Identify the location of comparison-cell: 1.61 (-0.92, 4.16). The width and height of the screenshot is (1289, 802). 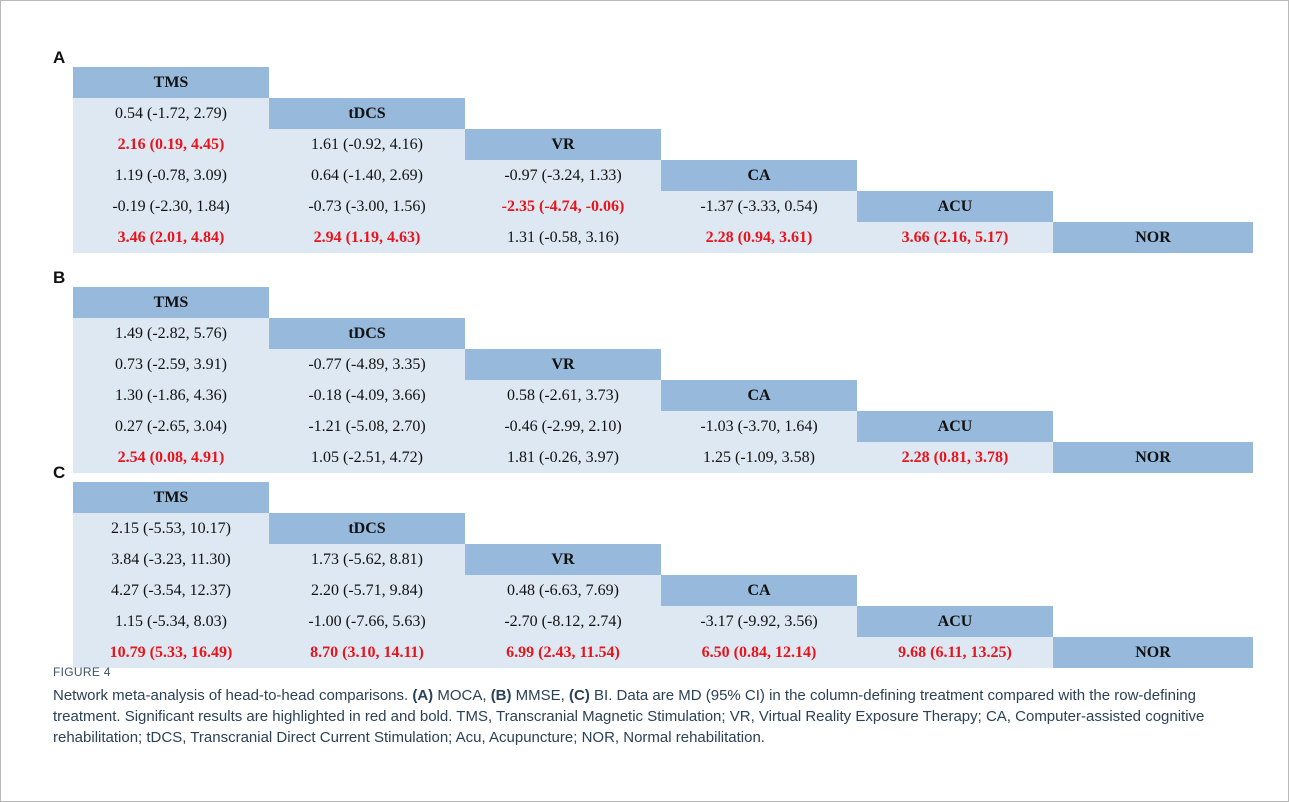
(367, 144).